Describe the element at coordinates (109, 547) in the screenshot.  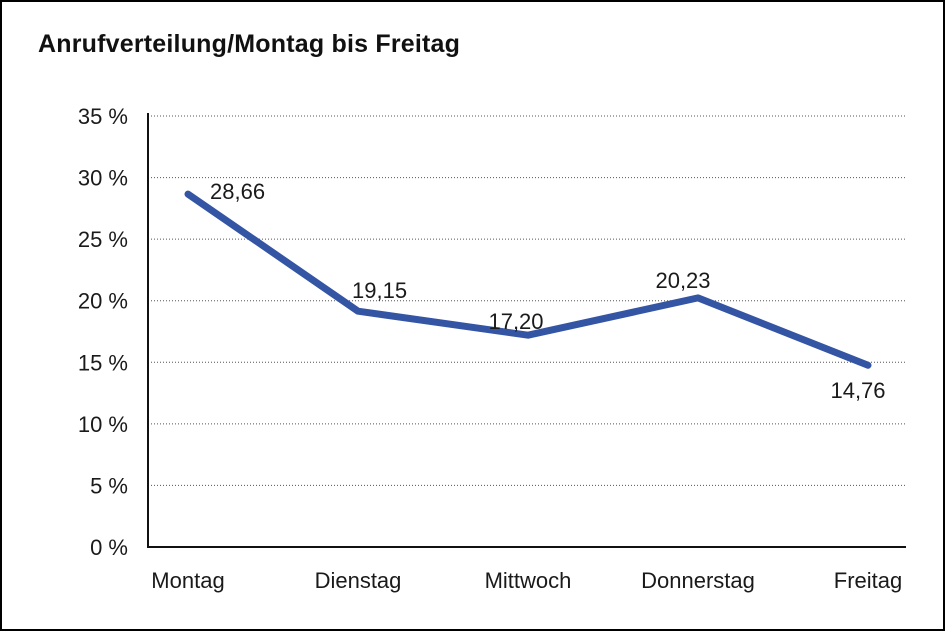
I see `y-tick-label: 0 %` at that location.